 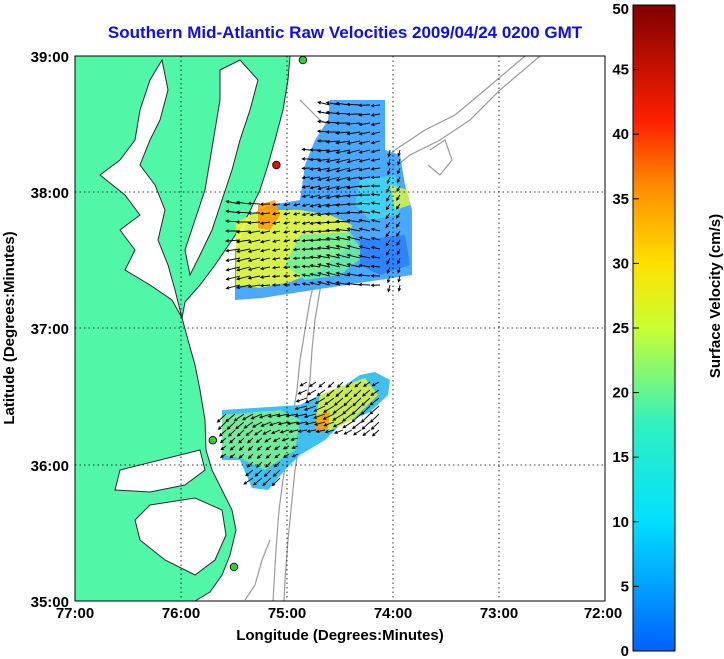 I want to click on colorbar-tick-label: 35, so click(x=620, y=199).